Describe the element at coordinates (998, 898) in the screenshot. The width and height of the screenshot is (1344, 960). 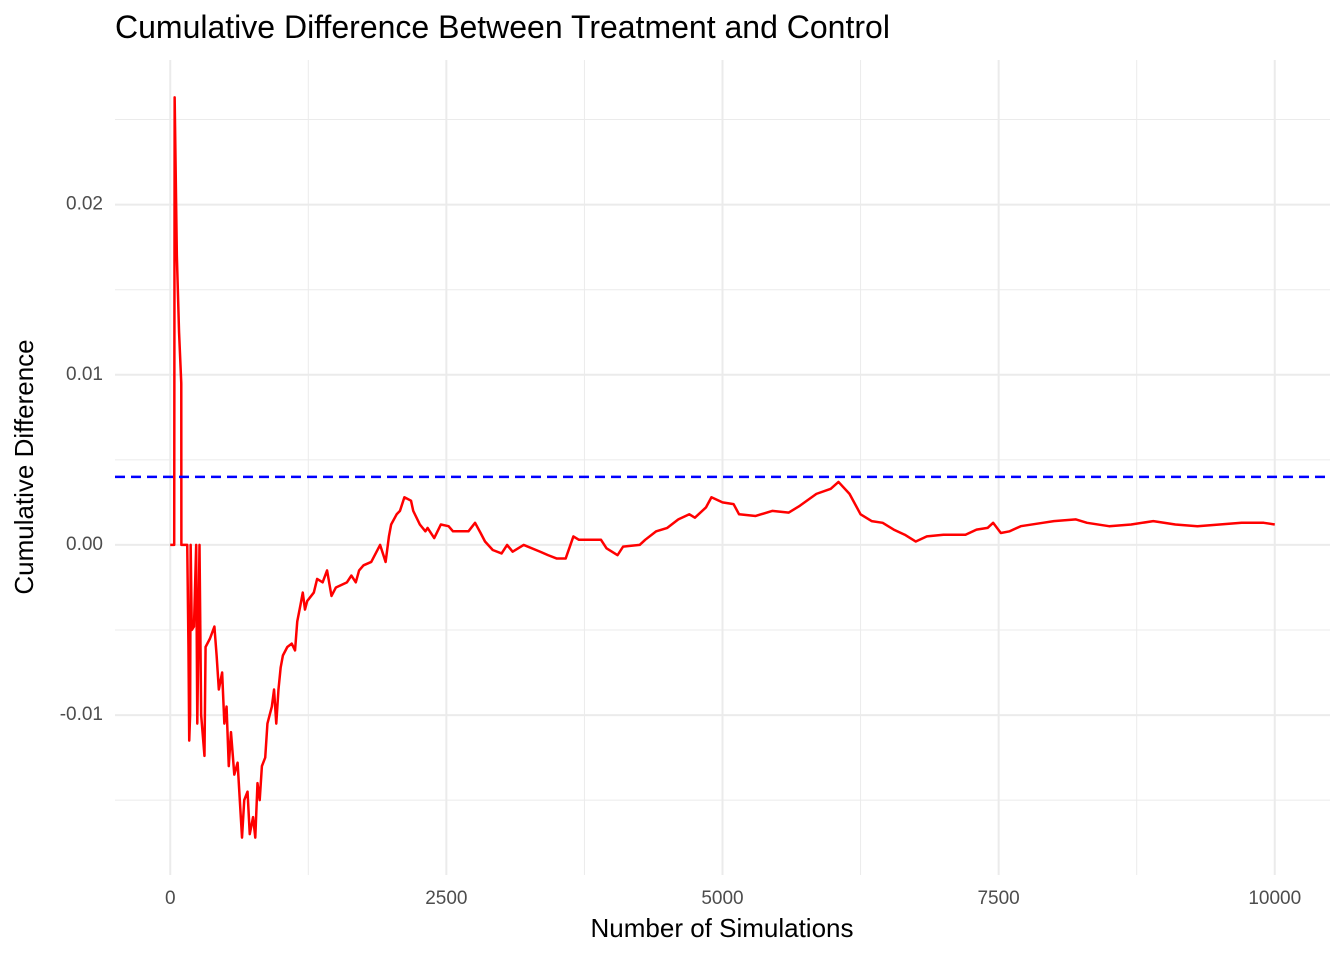
I see `x-tick-label: 7500` at that location.